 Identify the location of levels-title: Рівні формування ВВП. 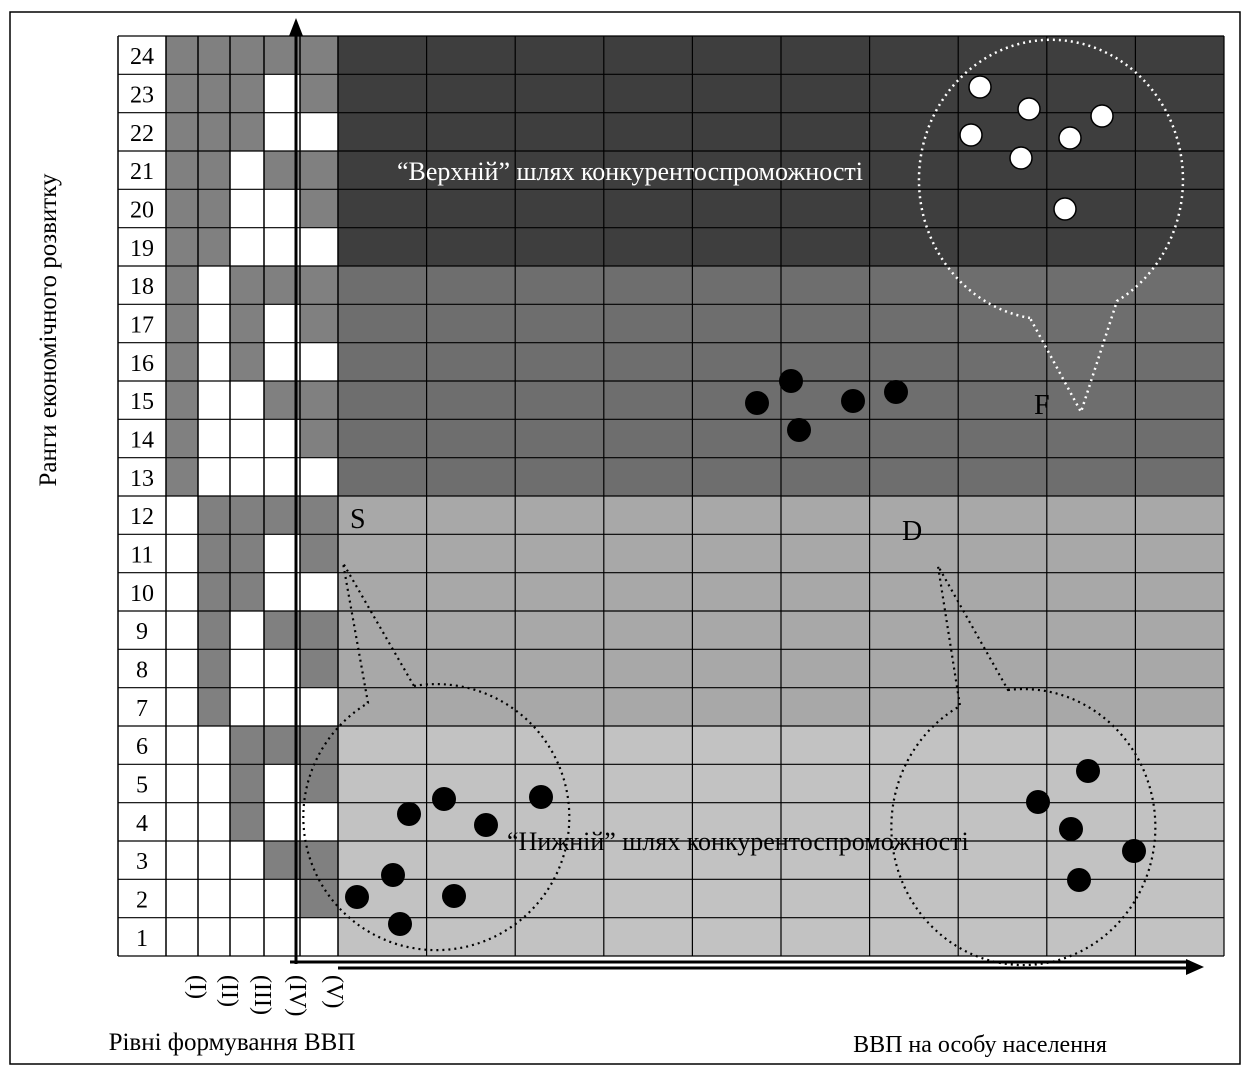
(232, 1042).